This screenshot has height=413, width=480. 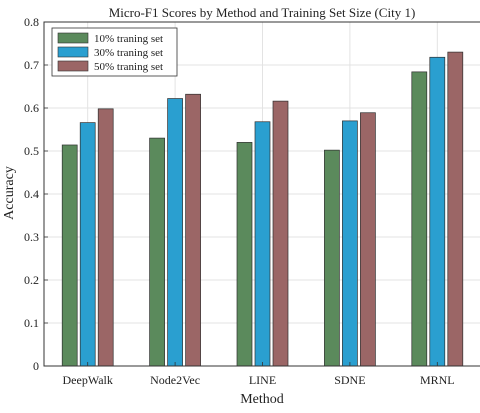 I want to click on legend-label-series-1: 10% traning set, so click(x=128, y=39).